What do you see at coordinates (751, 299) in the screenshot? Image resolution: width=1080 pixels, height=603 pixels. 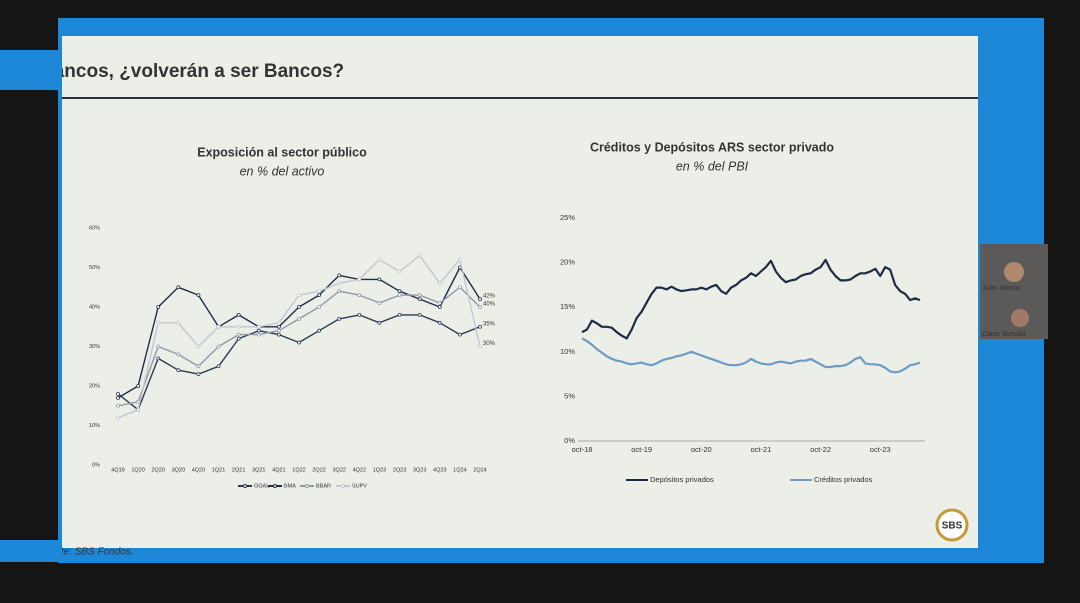 I see `series-line` at bounding box center [751, 299].